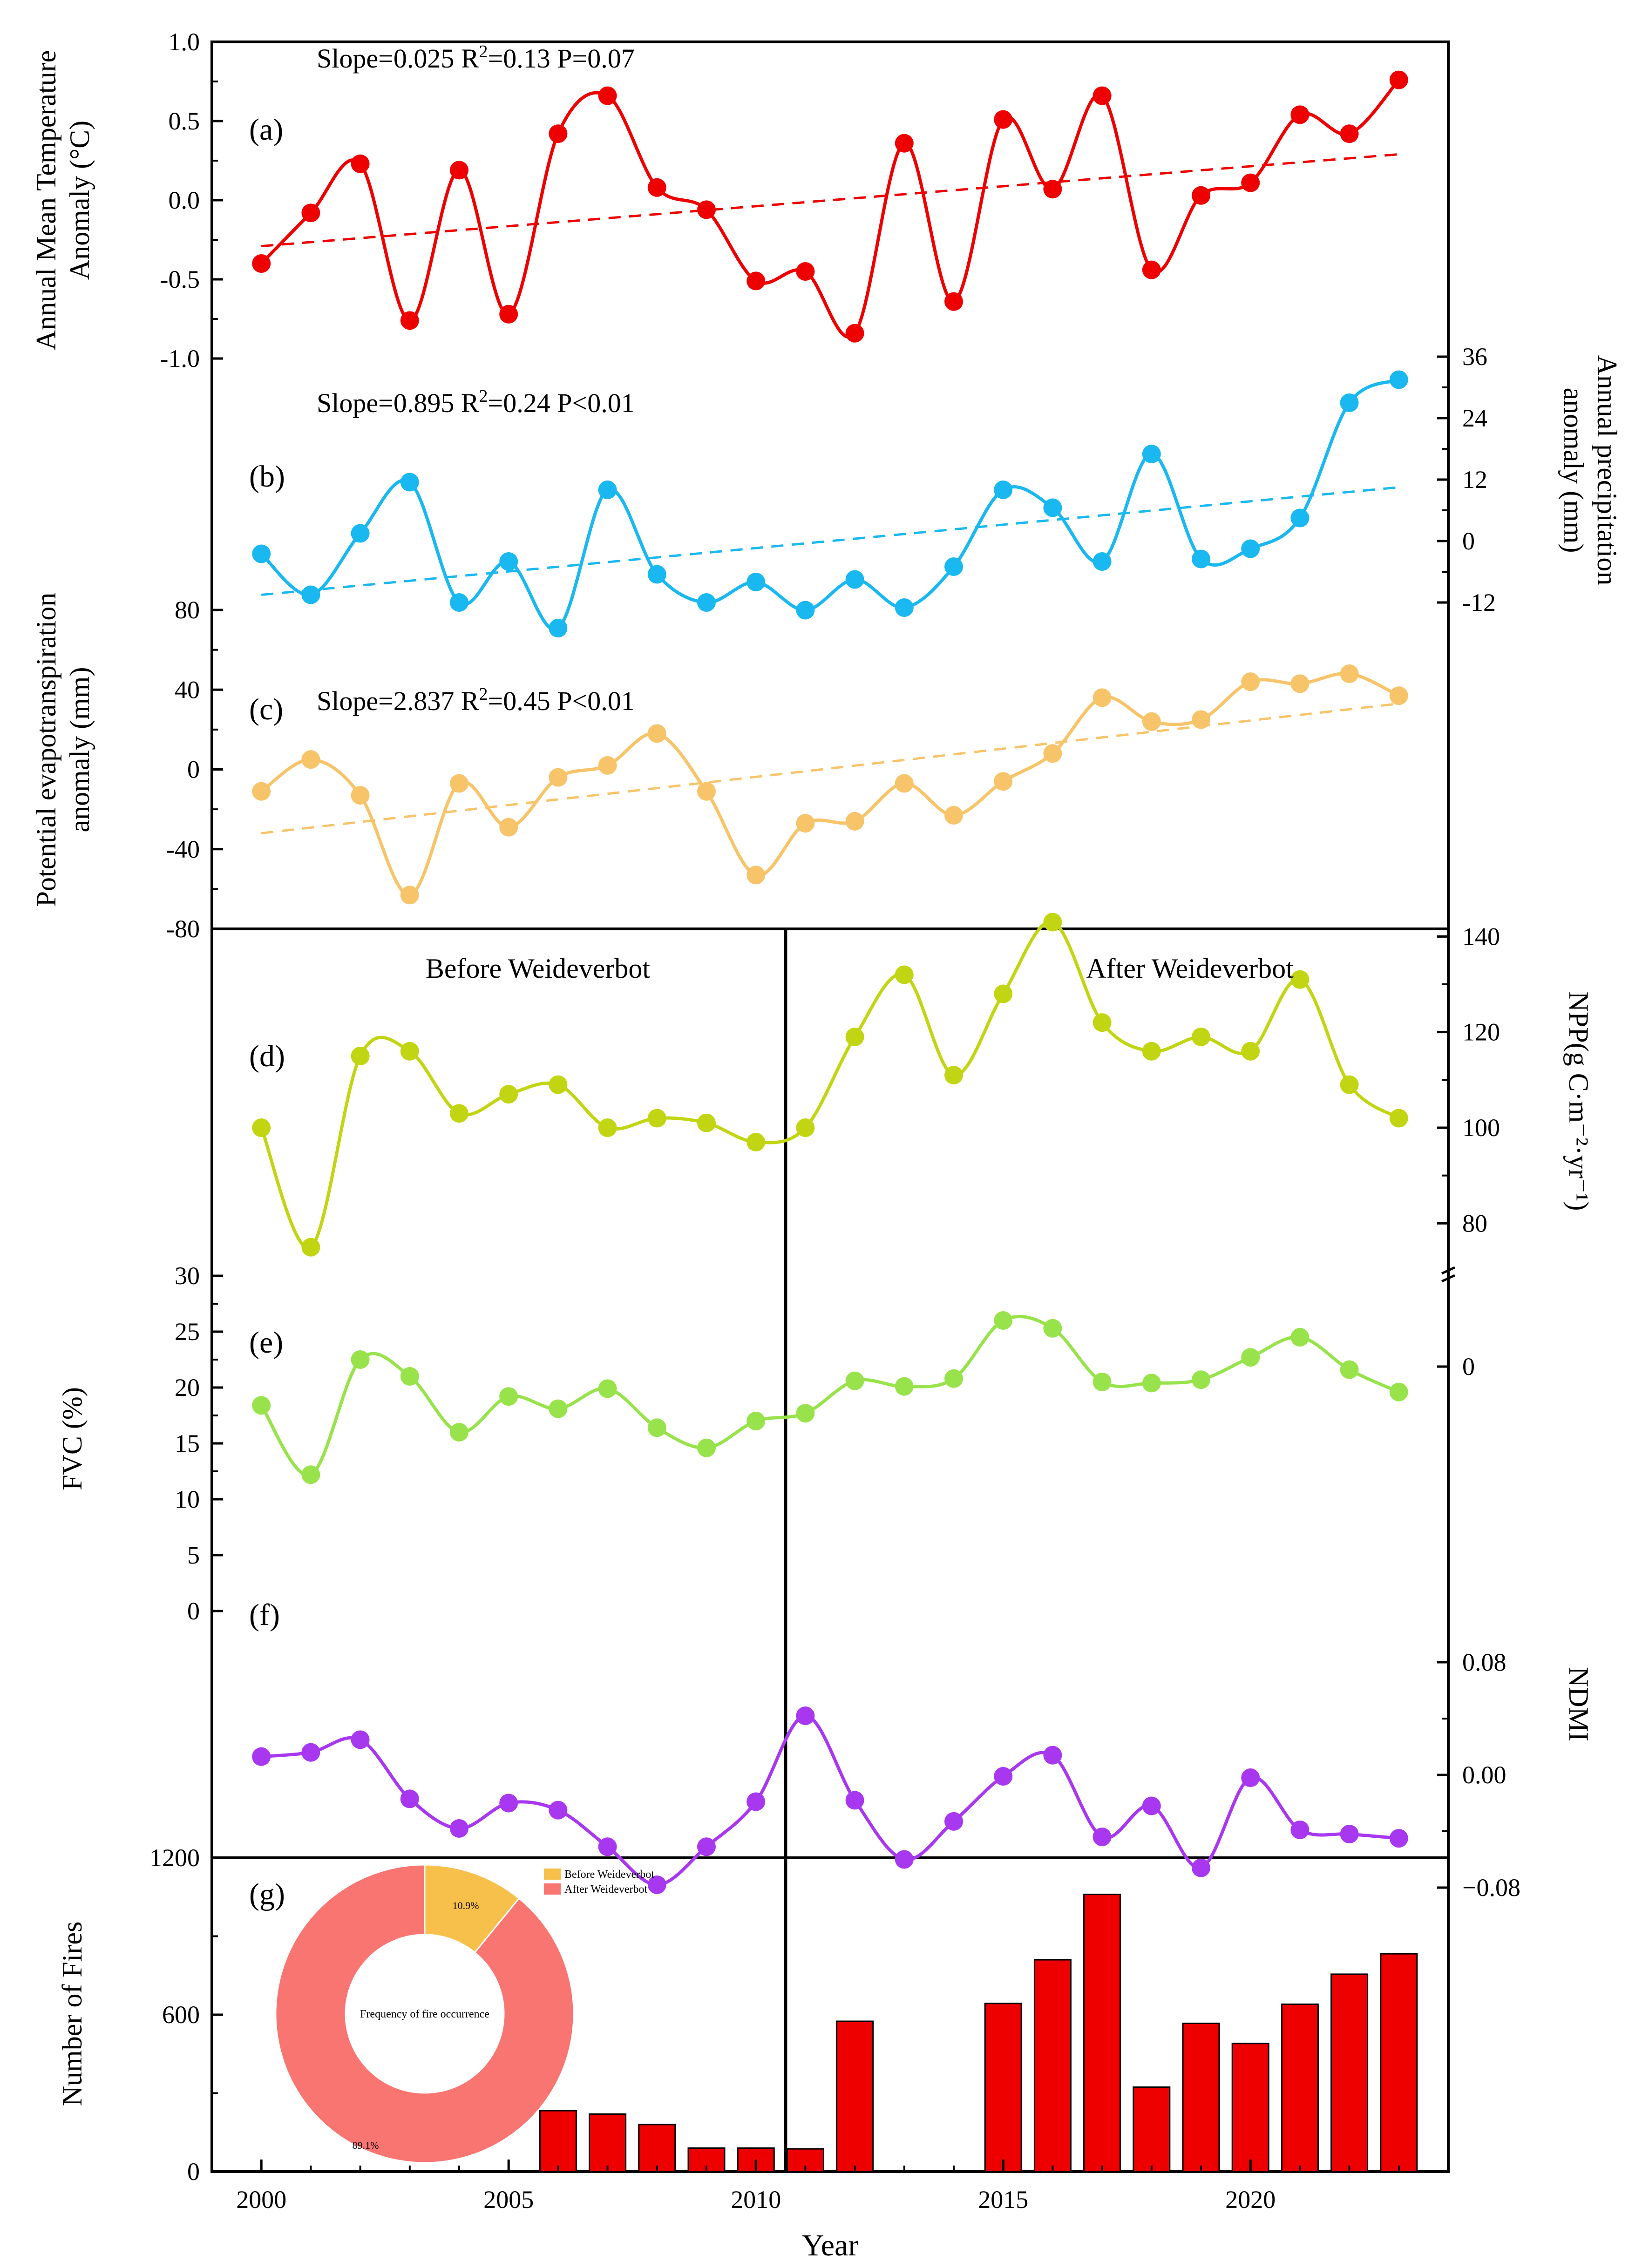 This screenshot has height=2268, width=1649. Describe the element at coordinates (310, 1247) in the screenshot. I see `point-d-2001` at that location.